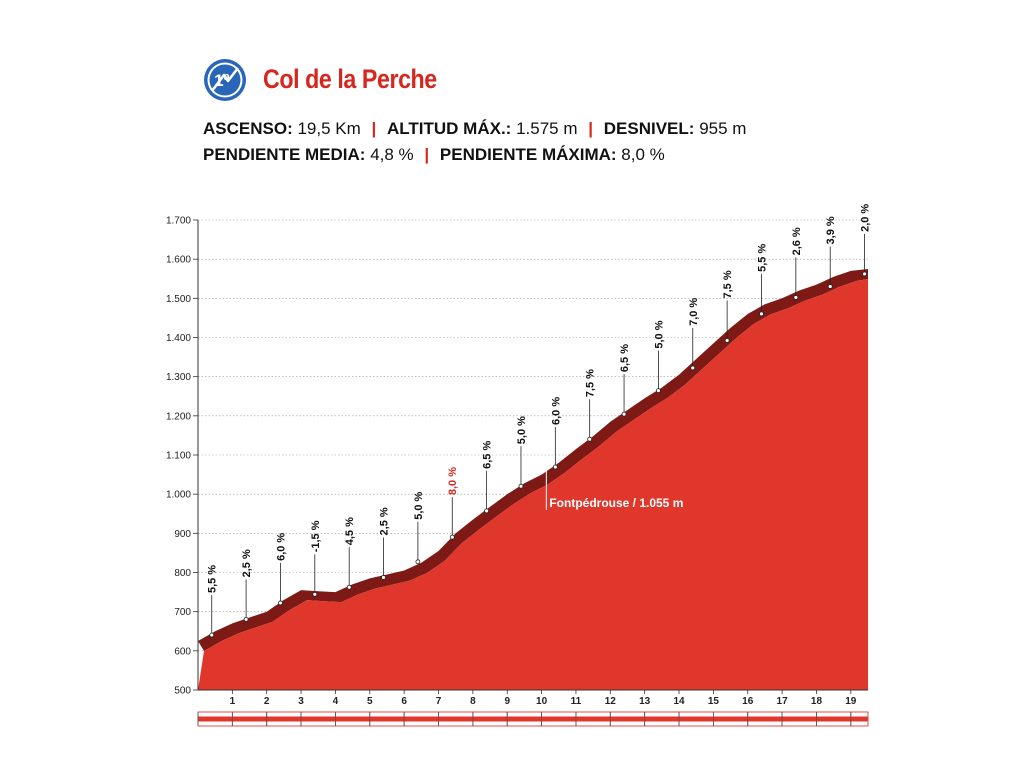 The width and height of the screenshot is (1024, 765). Describe the element at coordinates (248, 128) in the screenshot. I see `ascenso-label: ASCENSO:` at that location.